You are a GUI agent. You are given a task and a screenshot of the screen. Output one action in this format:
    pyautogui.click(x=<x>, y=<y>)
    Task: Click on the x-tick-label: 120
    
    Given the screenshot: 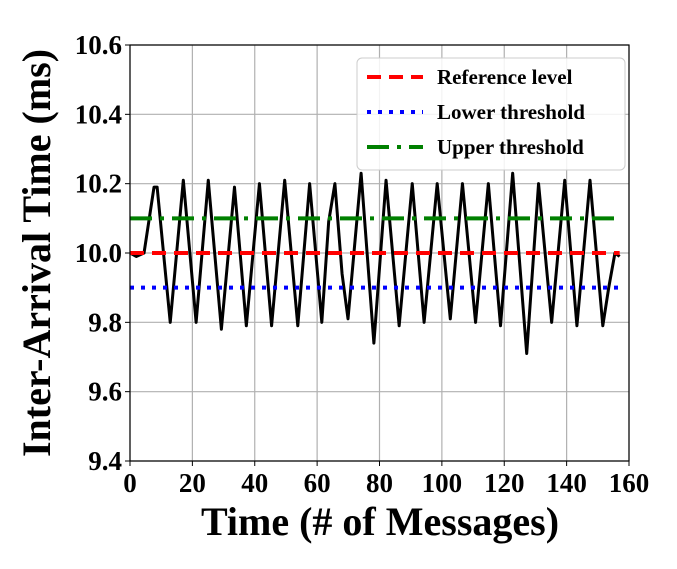 What is the action you would take?
    pyautogui.click(x=504, y=483)
    